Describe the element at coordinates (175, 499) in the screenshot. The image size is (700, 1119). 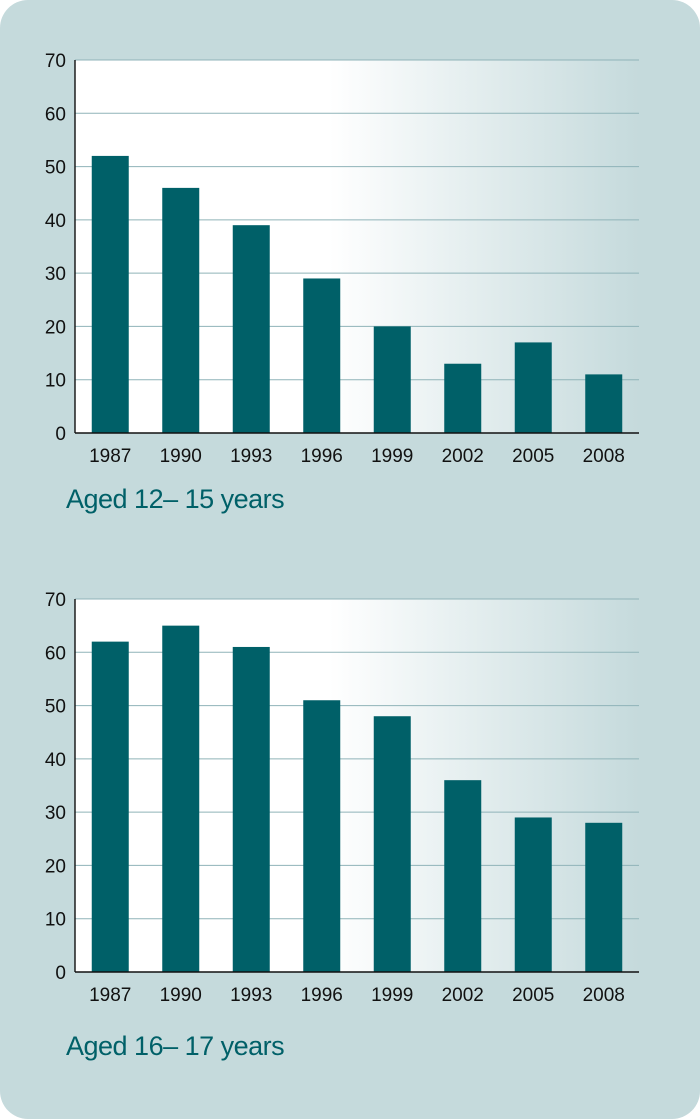
I see `chart-title-aged-12-15: Aged 12– 15 years` at that location.